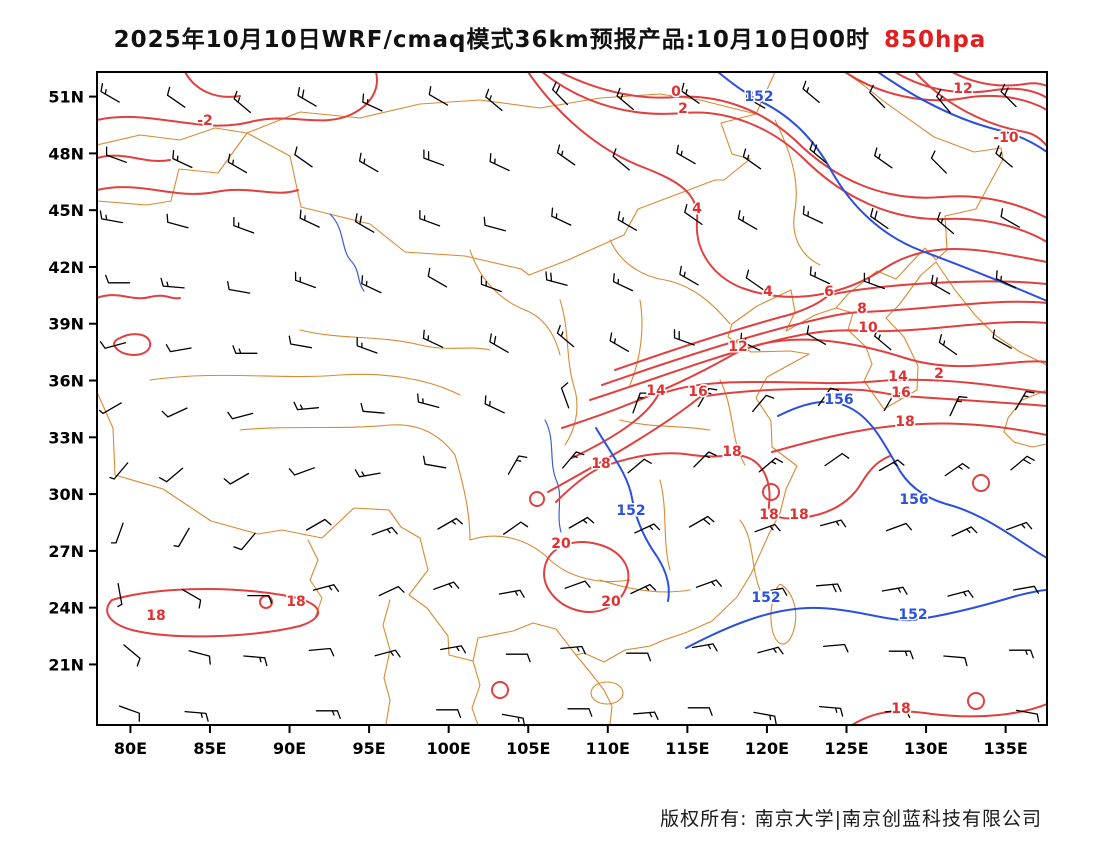 The image size is (1100, 850). I want to click on korea-peninsula, so click(886, 335).